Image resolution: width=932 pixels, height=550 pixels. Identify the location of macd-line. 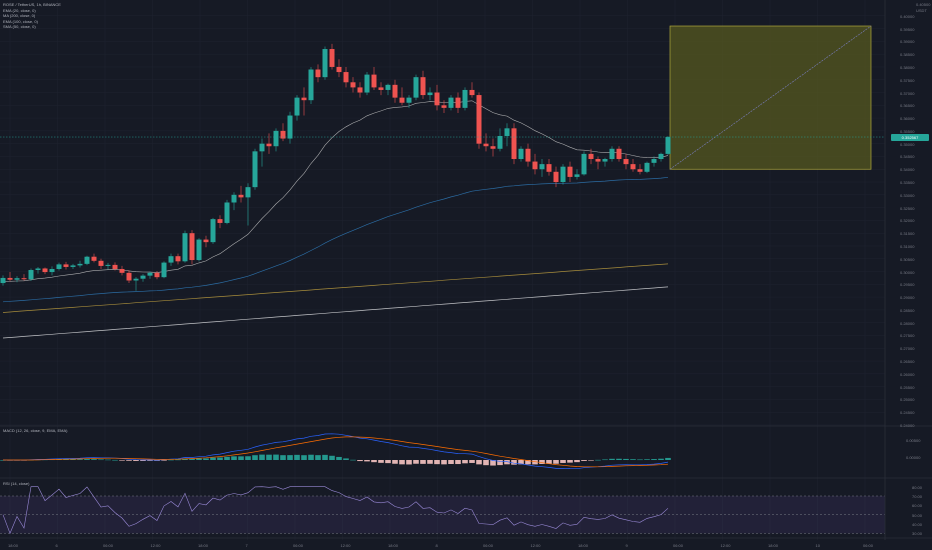
(335, 451).